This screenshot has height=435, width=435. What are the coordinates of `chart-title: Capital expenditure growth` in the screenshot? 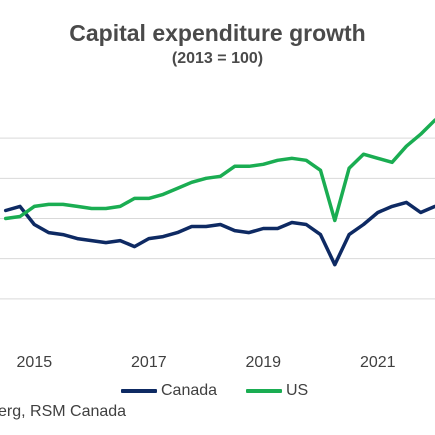 It's located at (217, 33).